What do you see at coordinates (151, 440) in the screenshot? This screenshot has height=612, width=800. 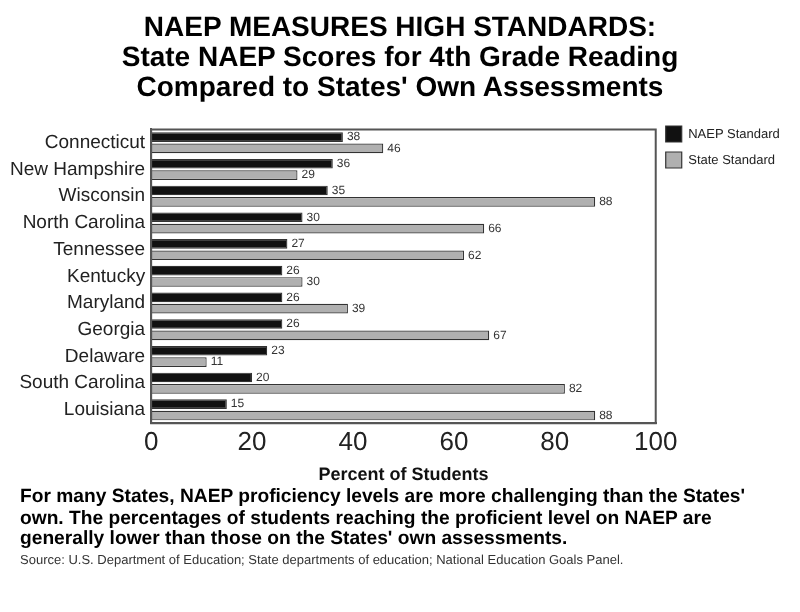 I see `x-tick-label: 0` at bounding box center [151, 440].